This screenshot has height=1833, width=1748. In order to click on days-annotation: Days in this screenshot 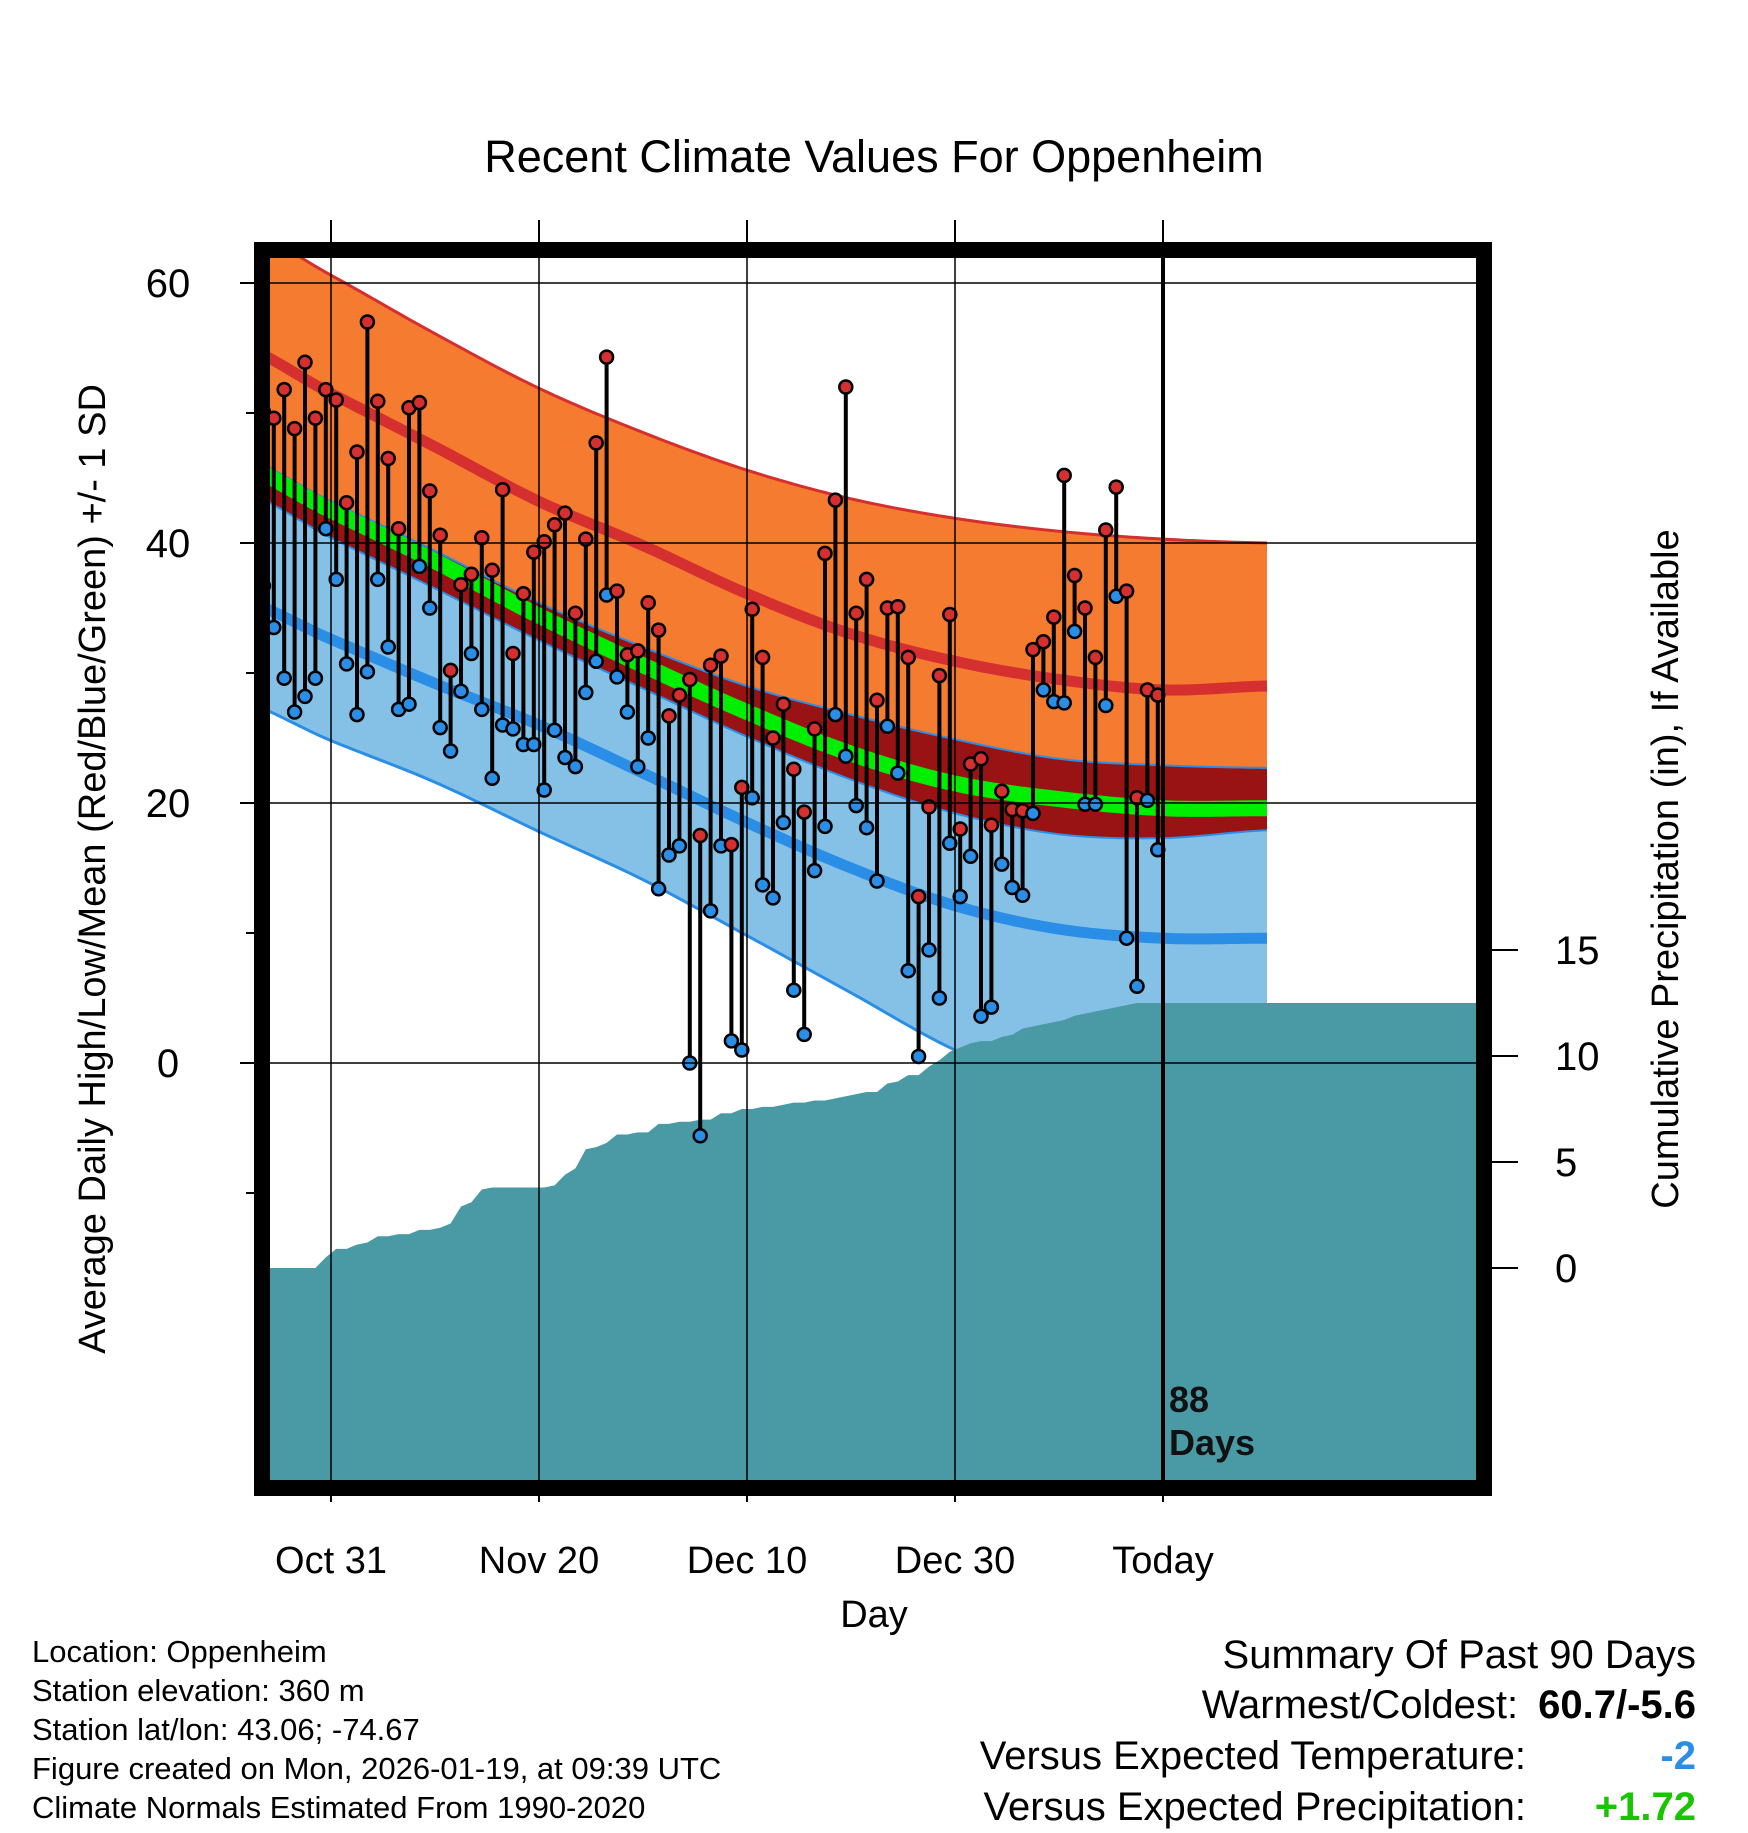, I will do `click(1212, 1442)`.